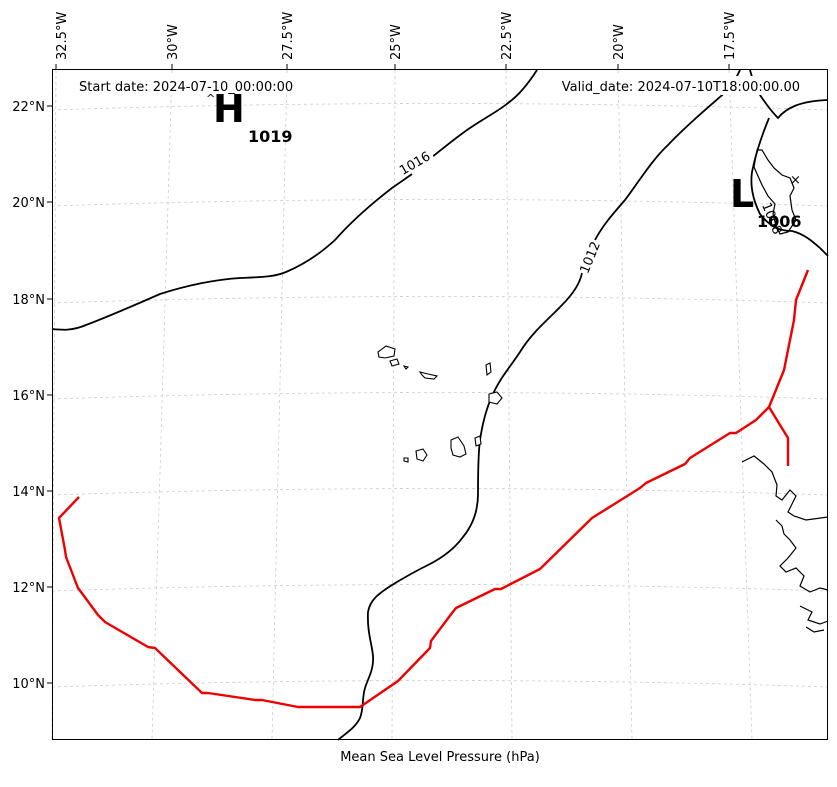 The width and height of the screenshot is (837, 787). I want to click on lat-tick-label: 10°N, so click(28, 684).